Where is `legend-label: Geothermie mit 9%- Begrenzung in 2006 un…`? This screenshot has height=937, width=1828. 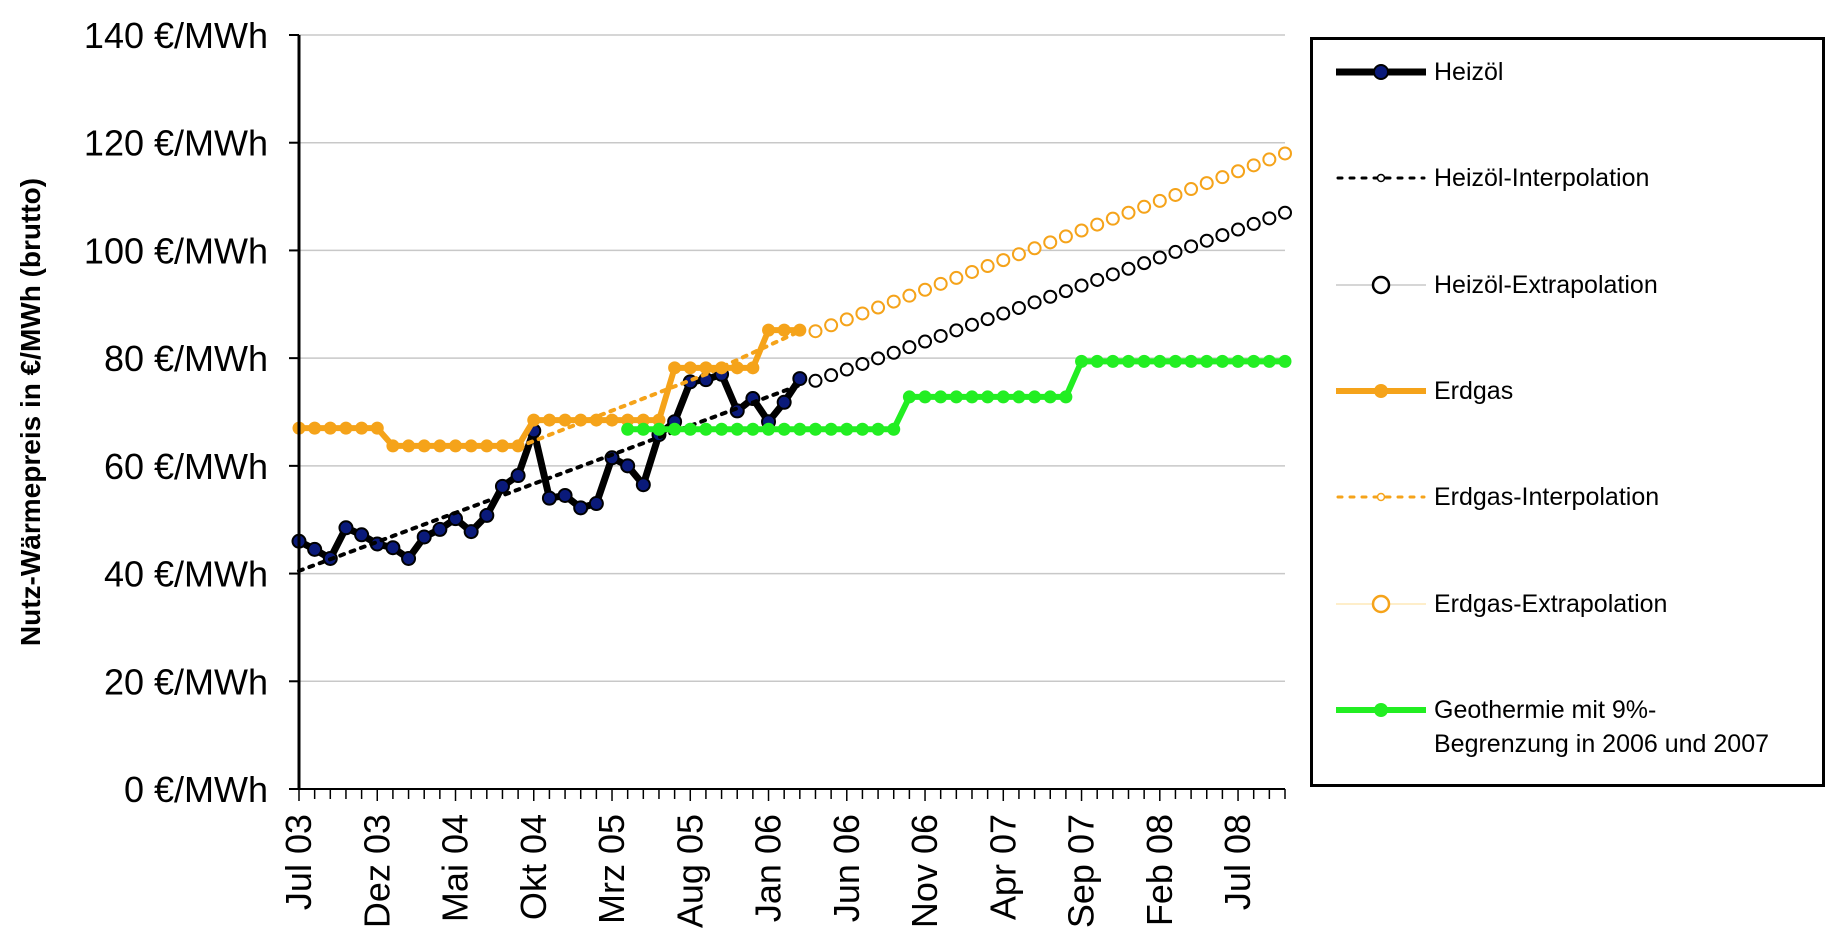 legend-label: Geothermie mit 9%- Begrenzung in 2006 un… is located at coordinates (1602, 727).